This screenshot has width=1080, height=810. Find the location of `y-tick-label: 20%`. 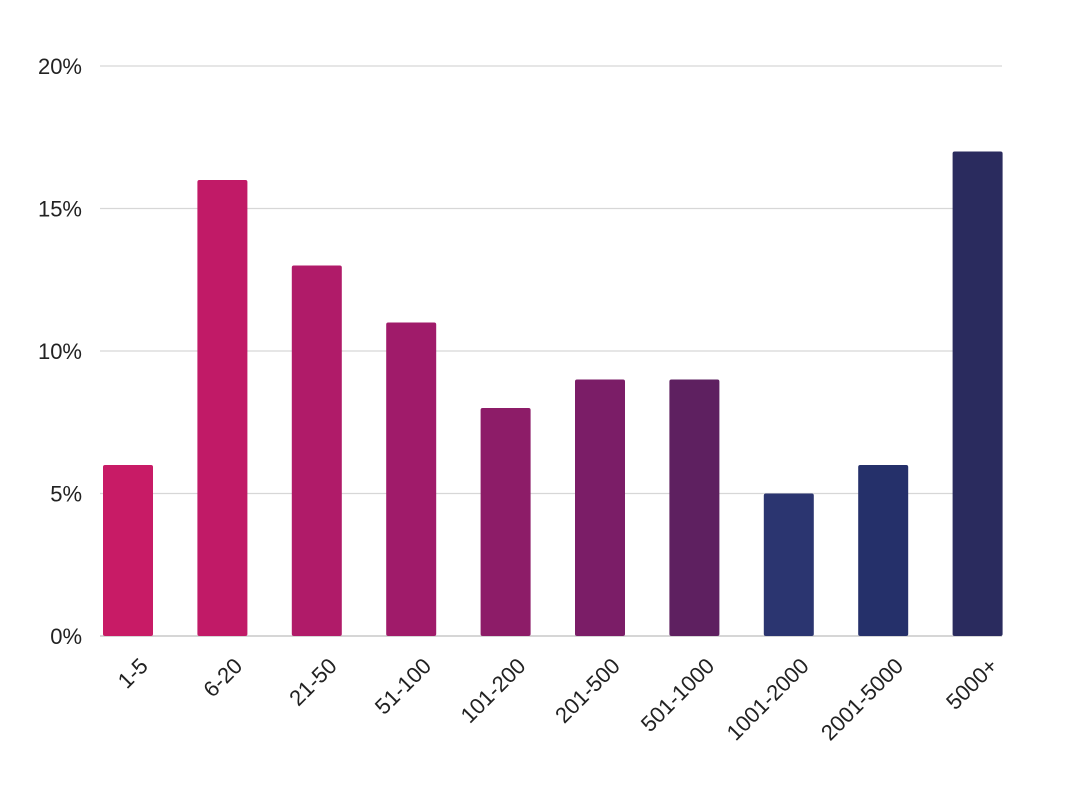

y-tick-label: 20% is located at coordinates (60, 66).